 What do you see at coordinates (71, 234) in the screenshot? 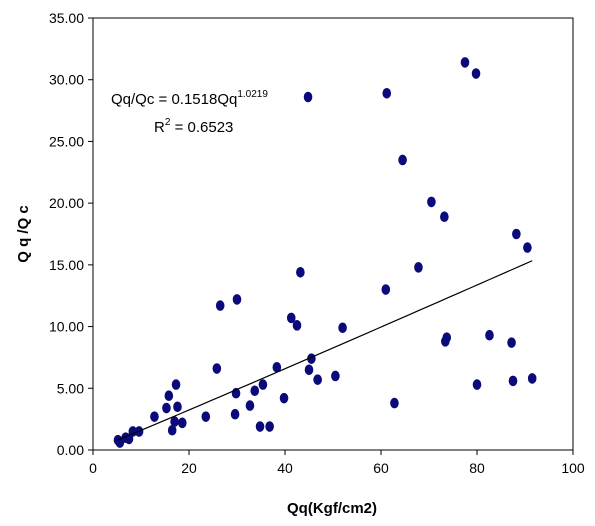
I see `y-axis-ticks: 0.00 5.00 10.00 15.00 20.00 25.00 30.00 35.00` at bounding box center [71, 234].